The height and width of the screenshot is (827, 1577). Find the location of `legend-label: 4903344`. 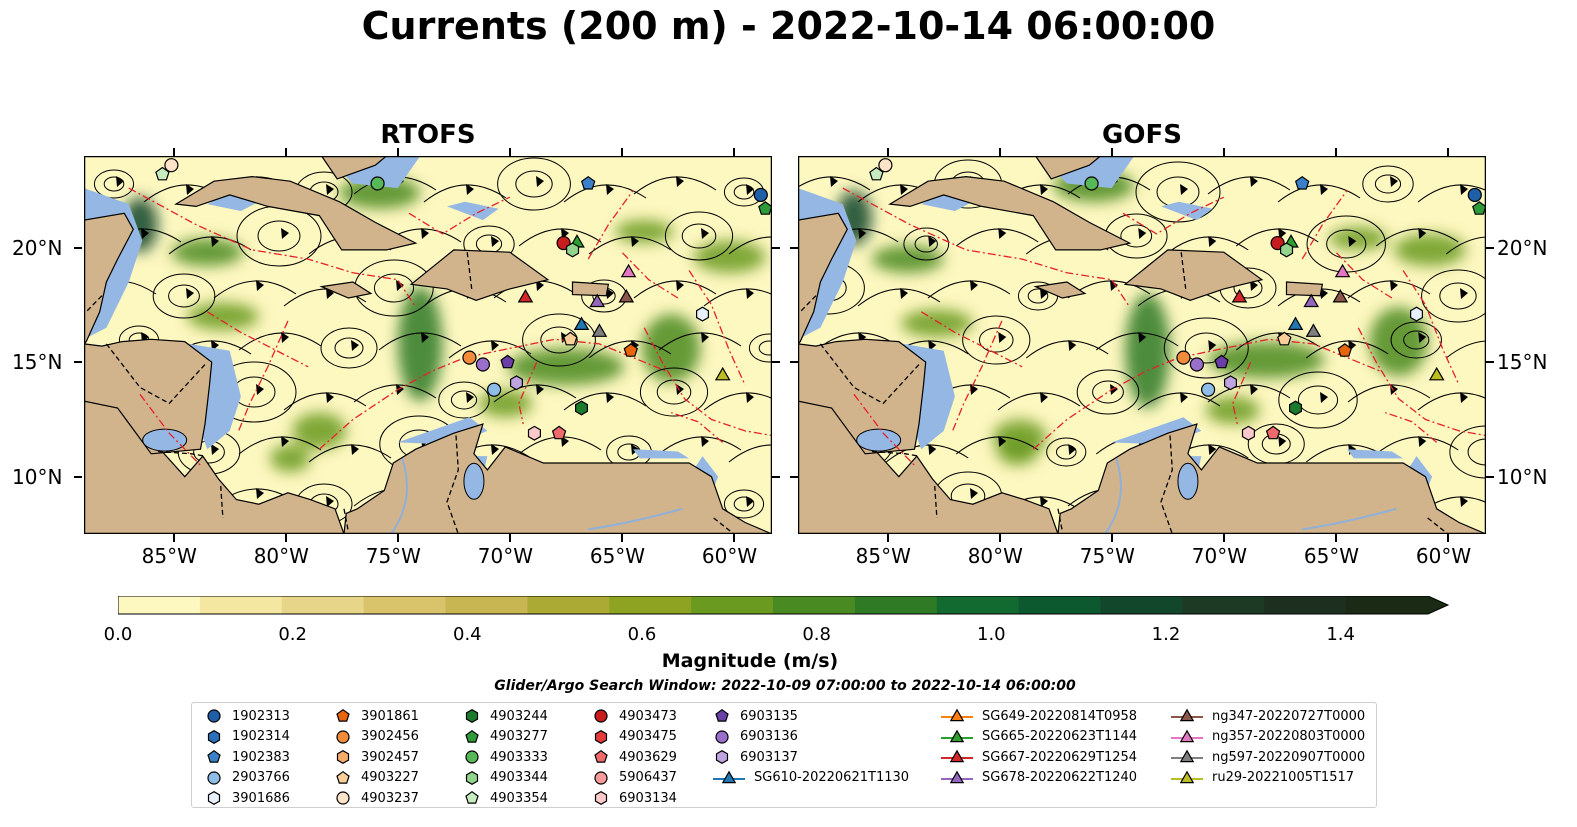

legend-label: 4903344 is located at coordinates (519, 777).